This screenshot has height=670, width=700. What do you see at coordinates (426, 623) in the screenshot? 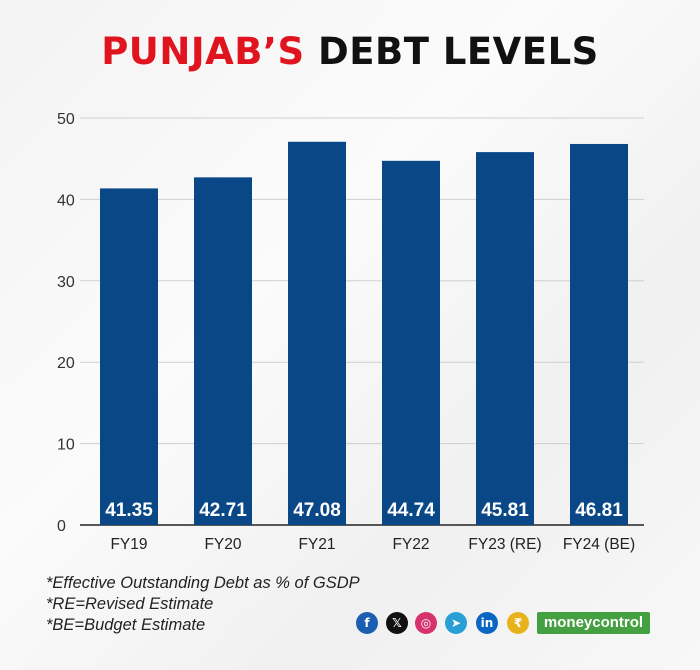
I see `instagram-icon: ◎` at bounding box center [426, 623].